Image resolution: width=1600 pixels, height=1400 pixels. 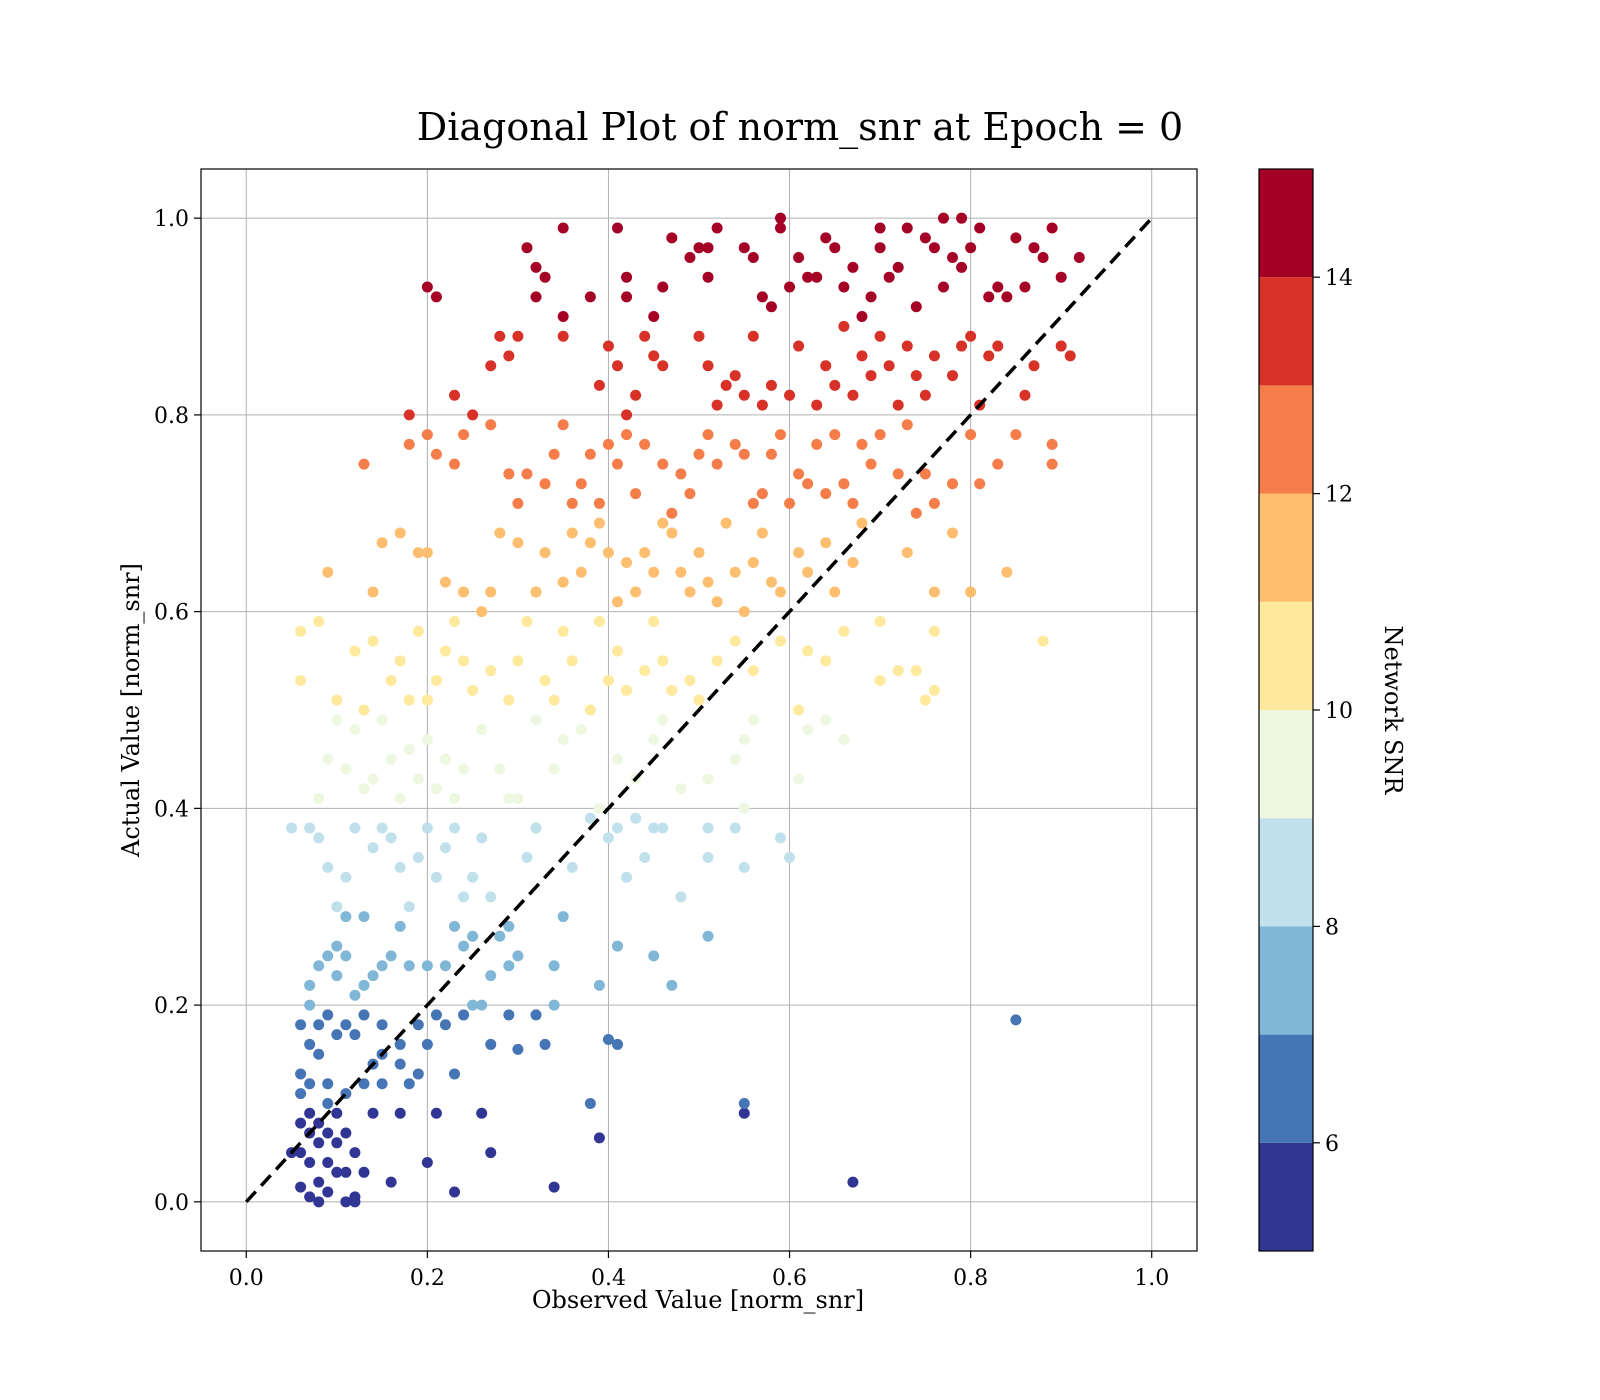 What do you see at coordinates (1339, 278) in the screenshot?
I see `colorbar-tick-label-4: 14` at bounding box center [1339, 278].